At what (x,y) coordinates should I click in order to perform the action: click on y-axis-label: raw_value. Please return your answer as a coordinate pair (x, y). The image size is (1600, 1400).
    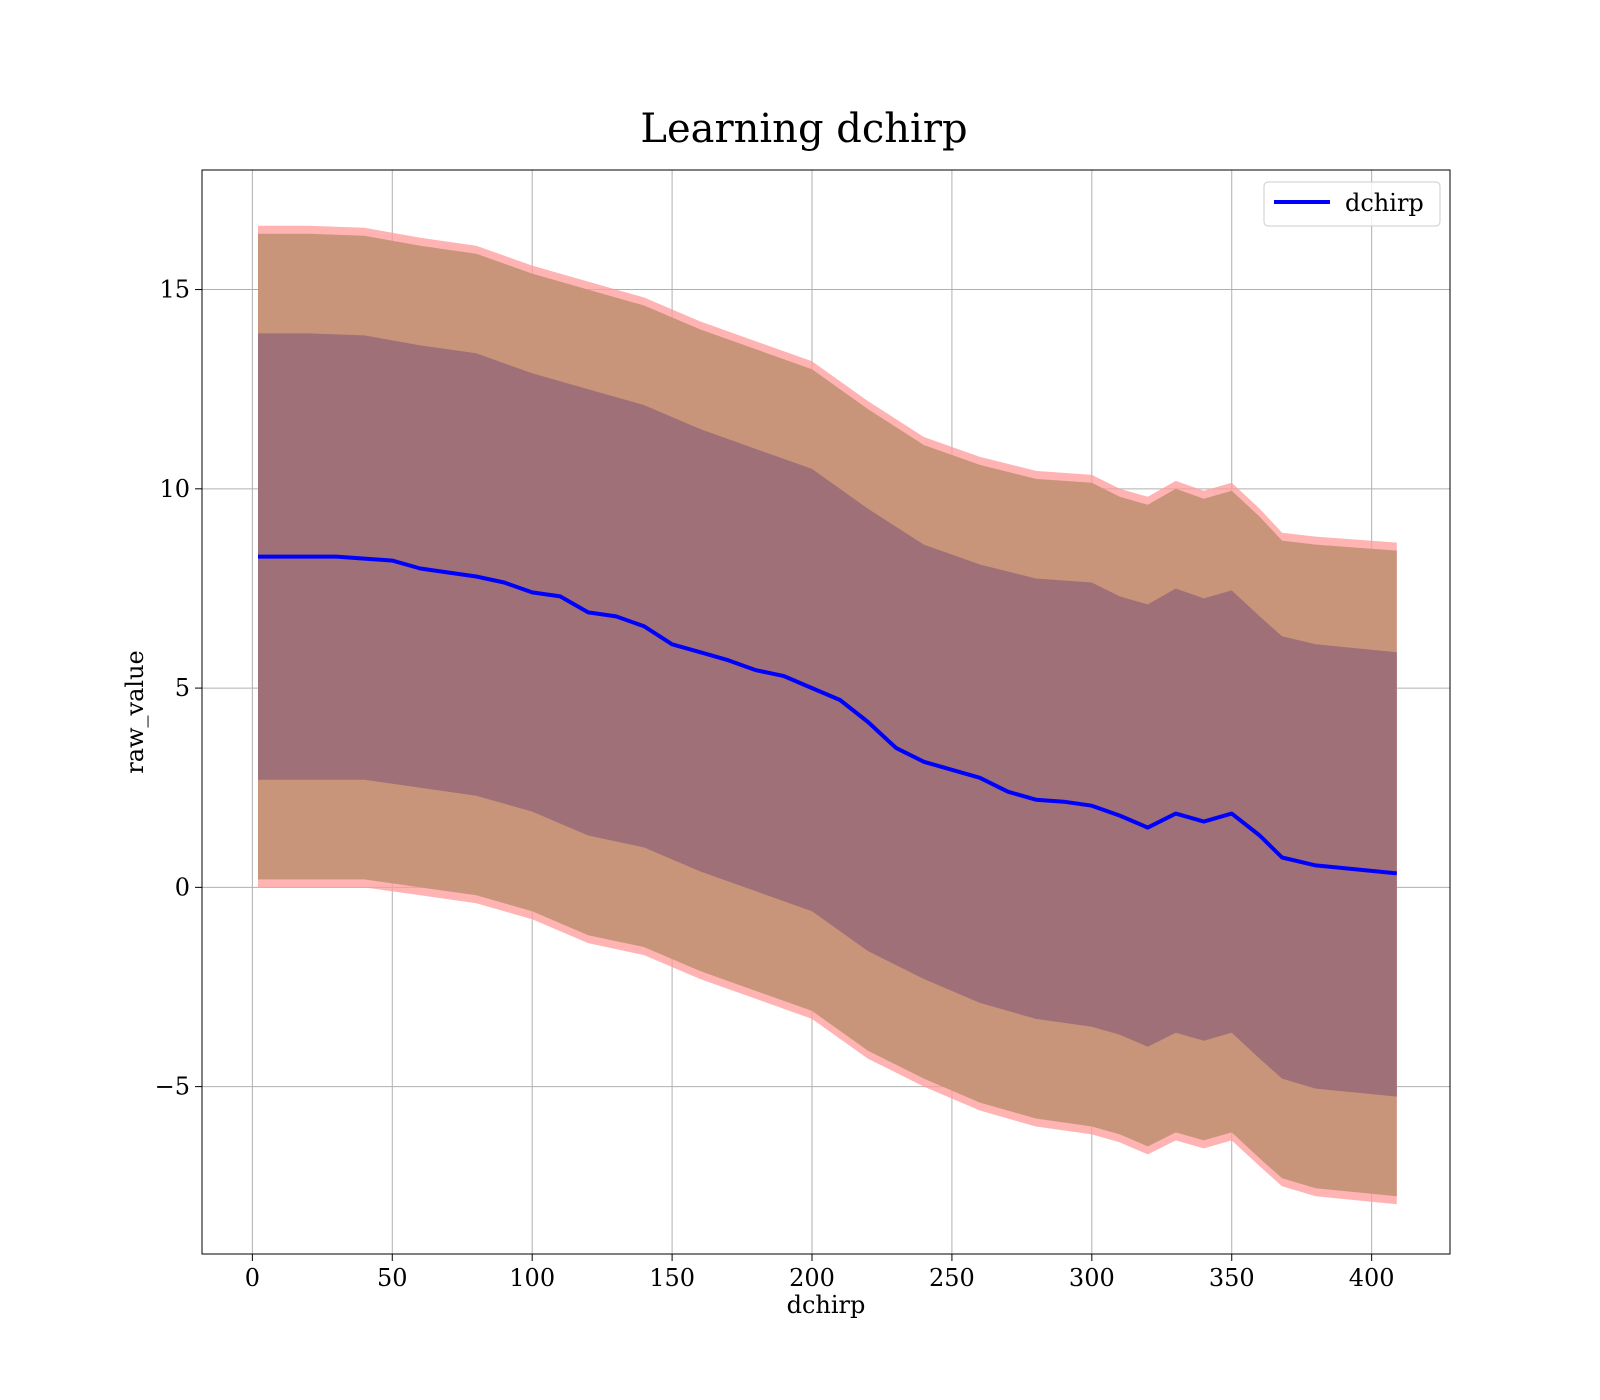
    Looking at the image, I should click on (135, 712).